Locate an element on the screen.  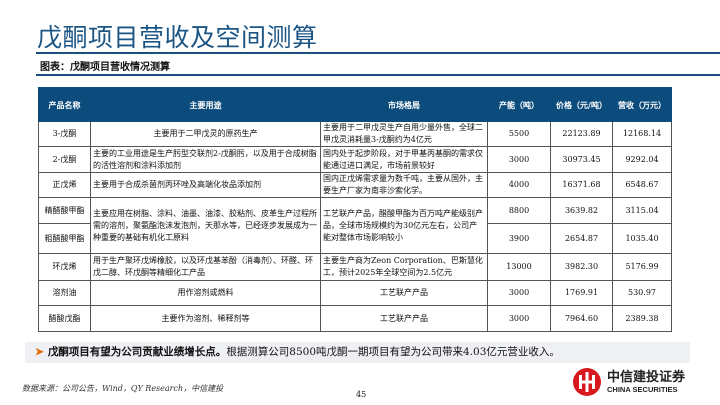
price-cell: 16371.68 is located at coordinates (581, 185).